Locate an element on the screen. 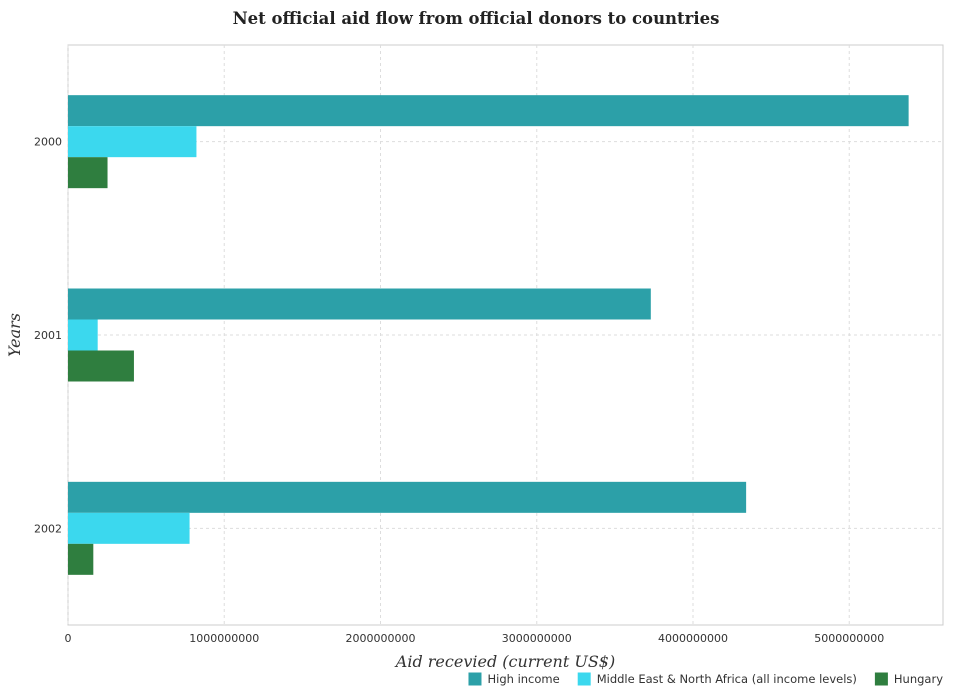  y-tick-label: 2002 is located at coordinates (48, 528).